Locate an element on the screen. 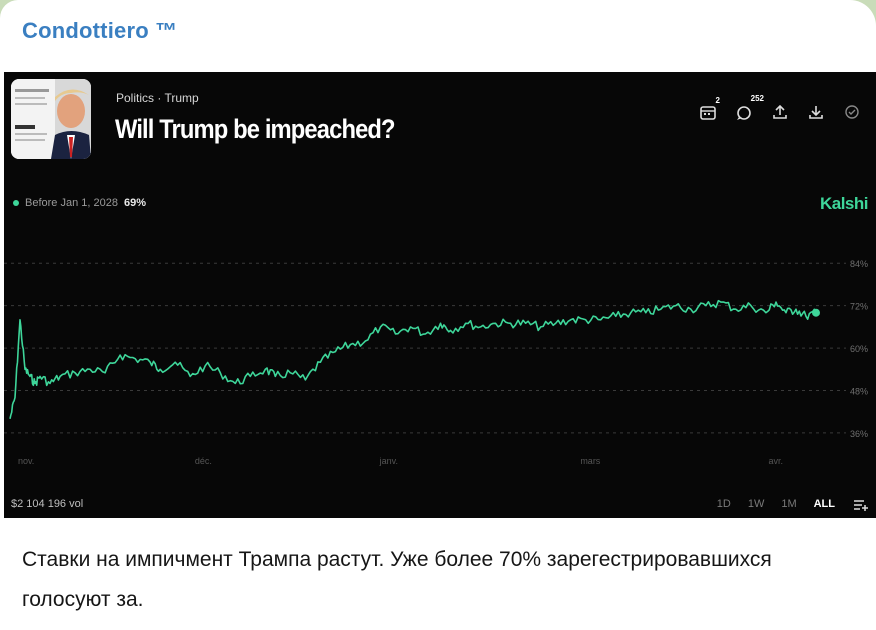 The image size is (876, 630). comments-icon: 252 is located at coordinates (749, 108).